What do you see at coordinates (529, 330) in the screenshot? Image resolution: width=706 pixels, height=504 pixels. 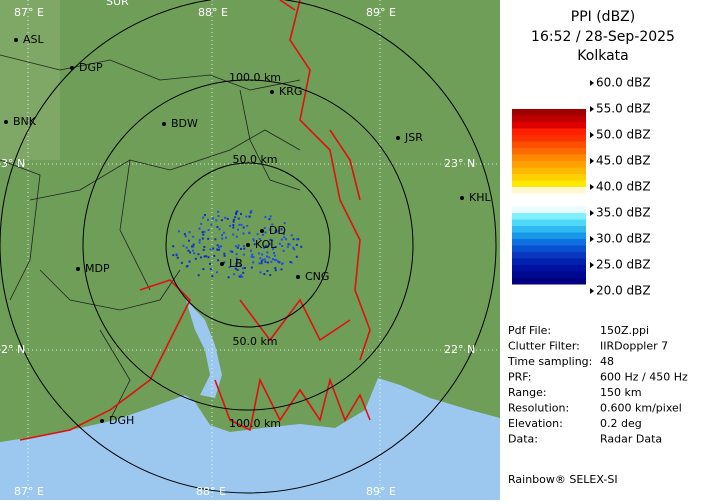 I see `info-label: Pdf File:` at bounding box center [529, 330].